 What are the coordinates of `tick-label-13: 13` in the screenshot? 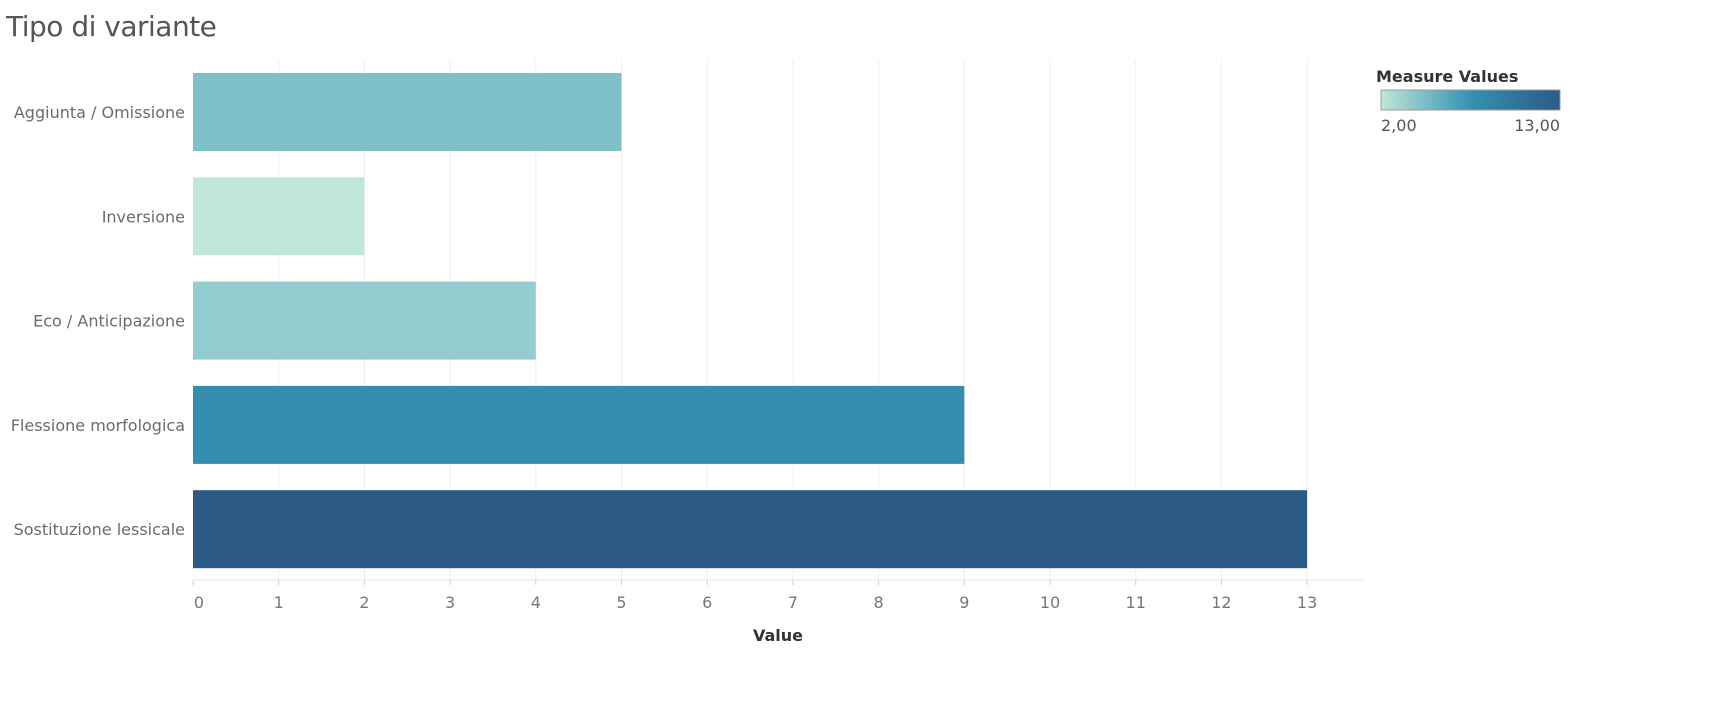 It's located at (1307, 602).